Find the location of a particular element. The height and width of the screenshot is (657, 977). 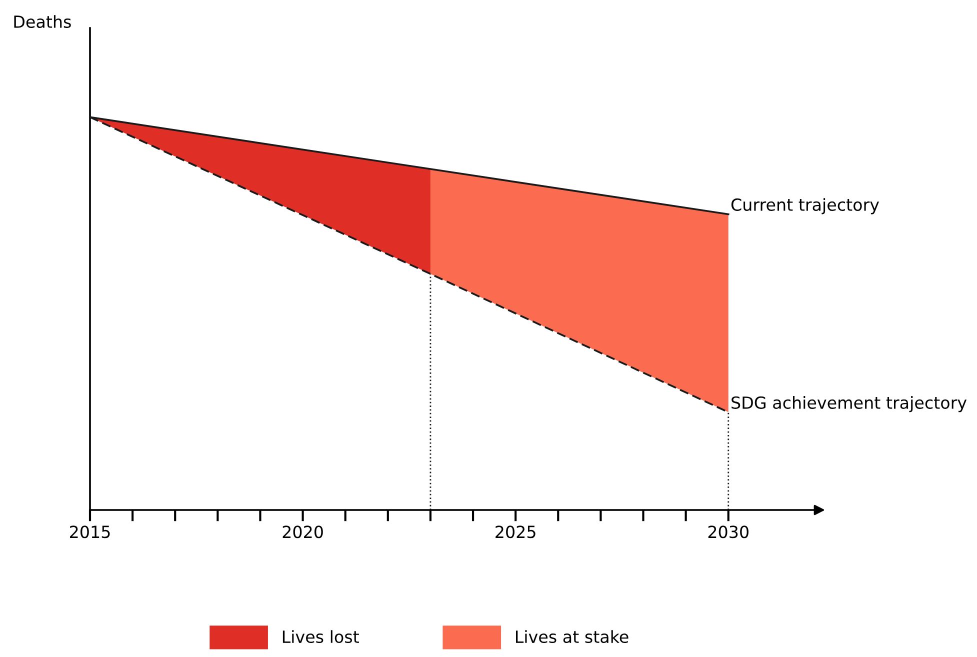

series-label: SDG achievement trajectory is located at coordinates (849, 404).